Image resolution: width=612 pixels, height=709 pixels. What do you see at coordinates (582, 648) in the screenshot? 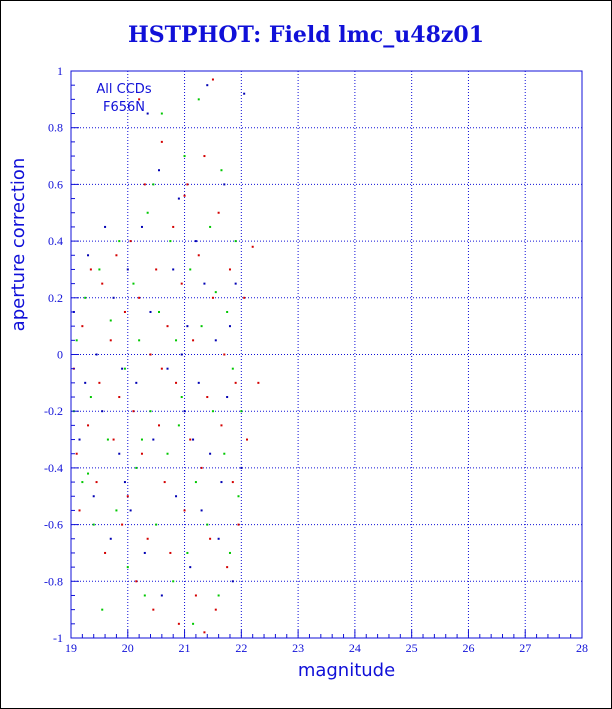
I see `x-tick-label: 28` at bounding box center [582, 648].